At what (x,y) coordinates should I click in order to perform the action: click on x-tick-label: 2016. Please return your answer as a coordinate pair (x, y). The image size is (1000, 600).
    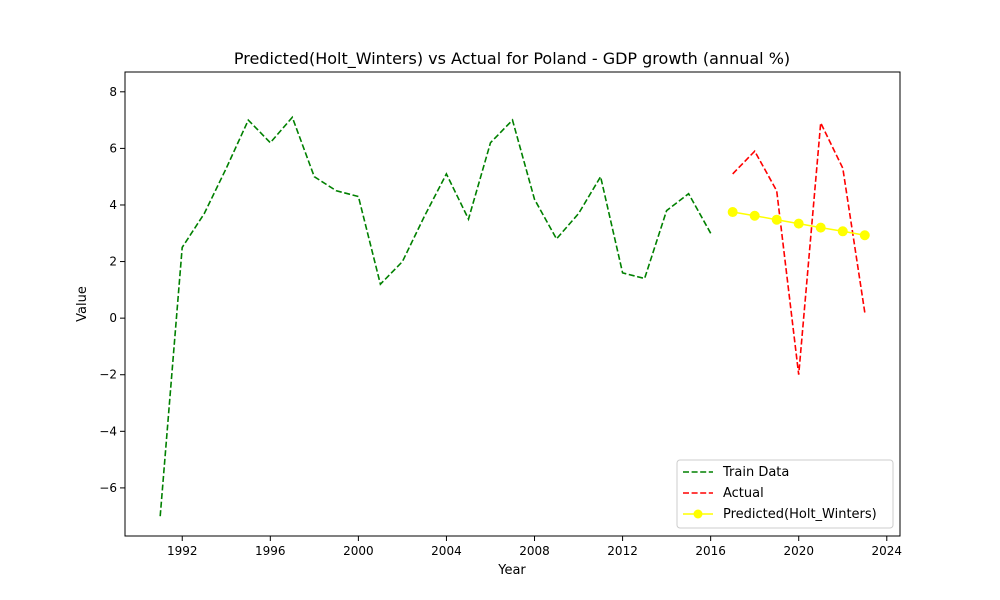
    Looking at the image, I should click on (710, 551).